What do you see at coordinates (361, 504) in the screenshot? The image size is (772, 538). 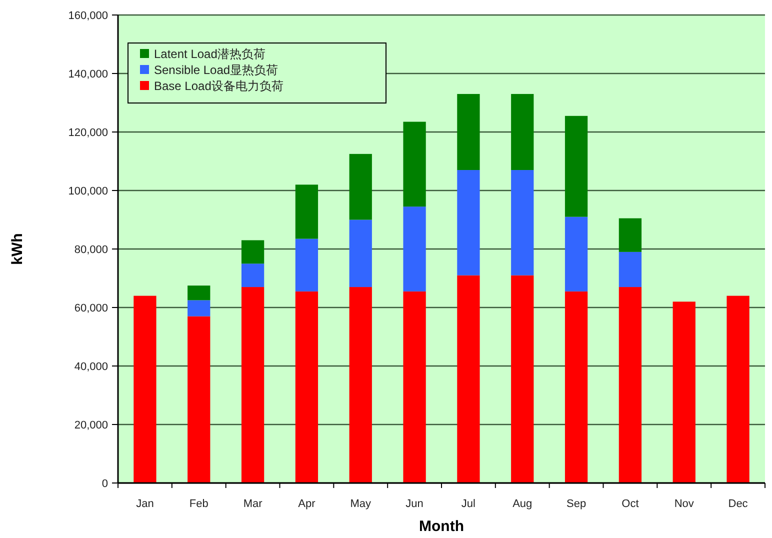 I see `x-tick-label: May` at bounding box center [361, 504].